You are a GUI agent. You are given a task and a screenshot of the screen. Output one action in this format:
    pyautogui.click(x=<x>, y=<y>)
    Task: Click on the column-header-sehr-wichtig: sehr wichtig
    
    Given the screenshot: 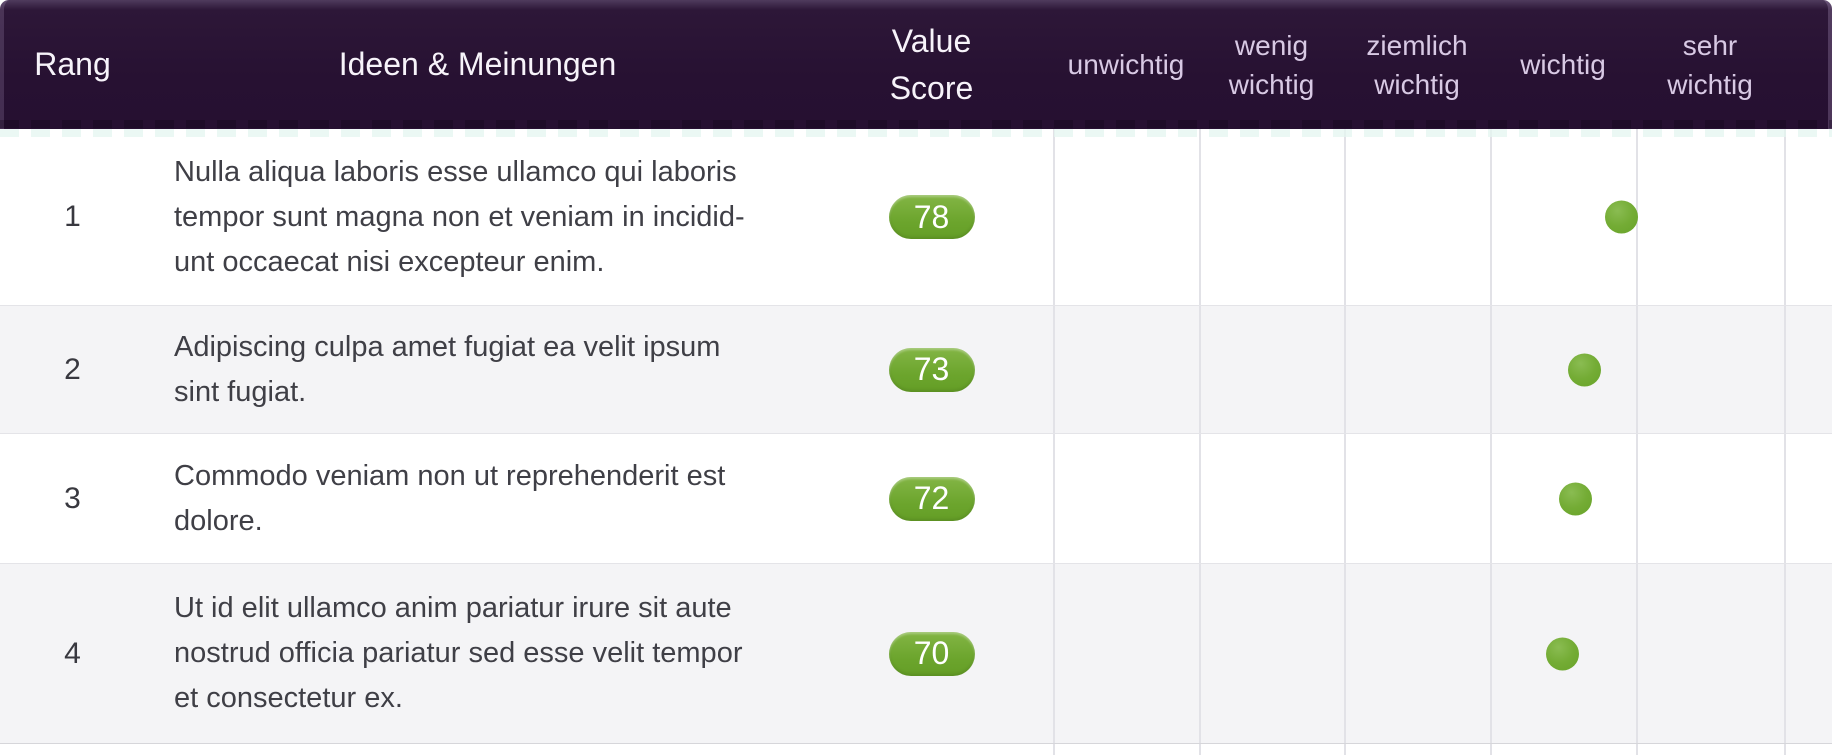 What is the action you would take?
    pyautogui.click(x=1710, y=64)
    